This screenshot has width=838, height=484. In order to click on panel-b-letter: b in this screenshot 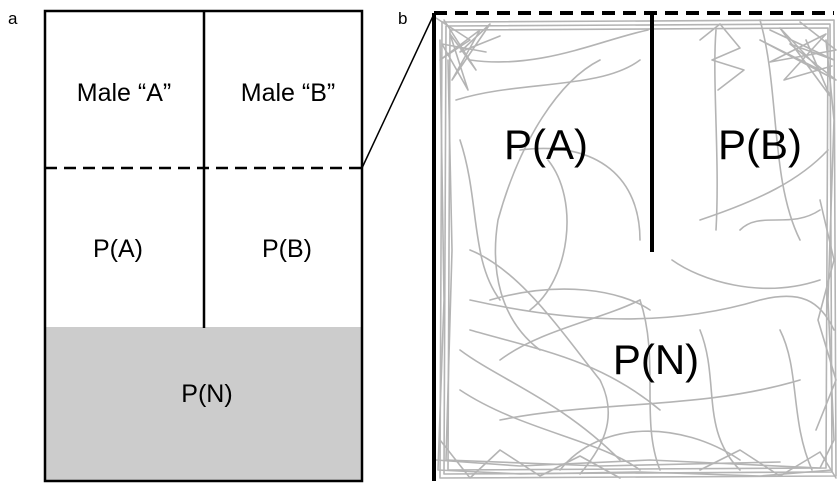, I will do `click(402, 18)`.